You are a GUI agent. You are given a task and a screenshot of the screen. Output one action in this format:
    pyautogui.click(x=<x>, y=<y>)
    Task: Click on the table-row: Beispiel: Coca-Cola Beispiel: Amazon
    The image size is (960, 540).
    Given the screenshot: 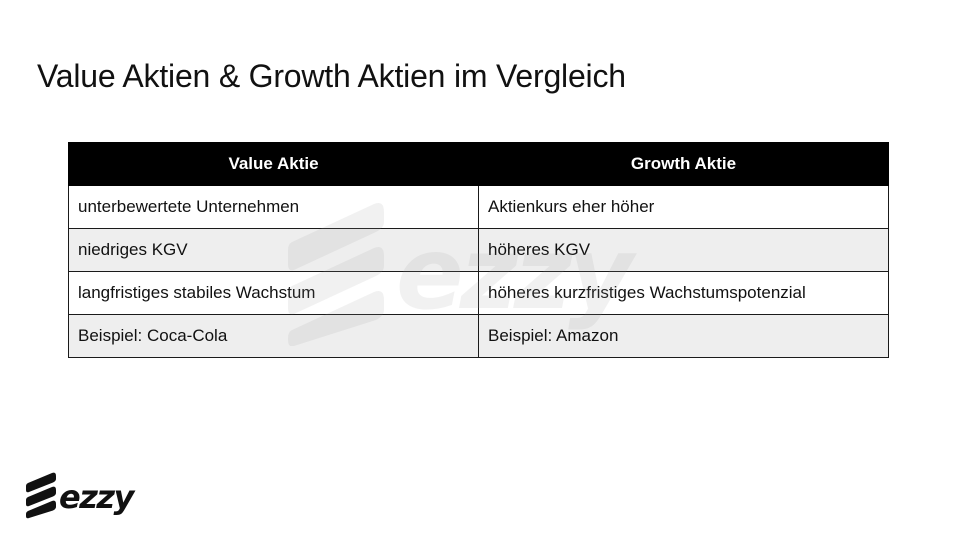 What is the action you would take?
    pyautogui.click(x=478, y=336)
    